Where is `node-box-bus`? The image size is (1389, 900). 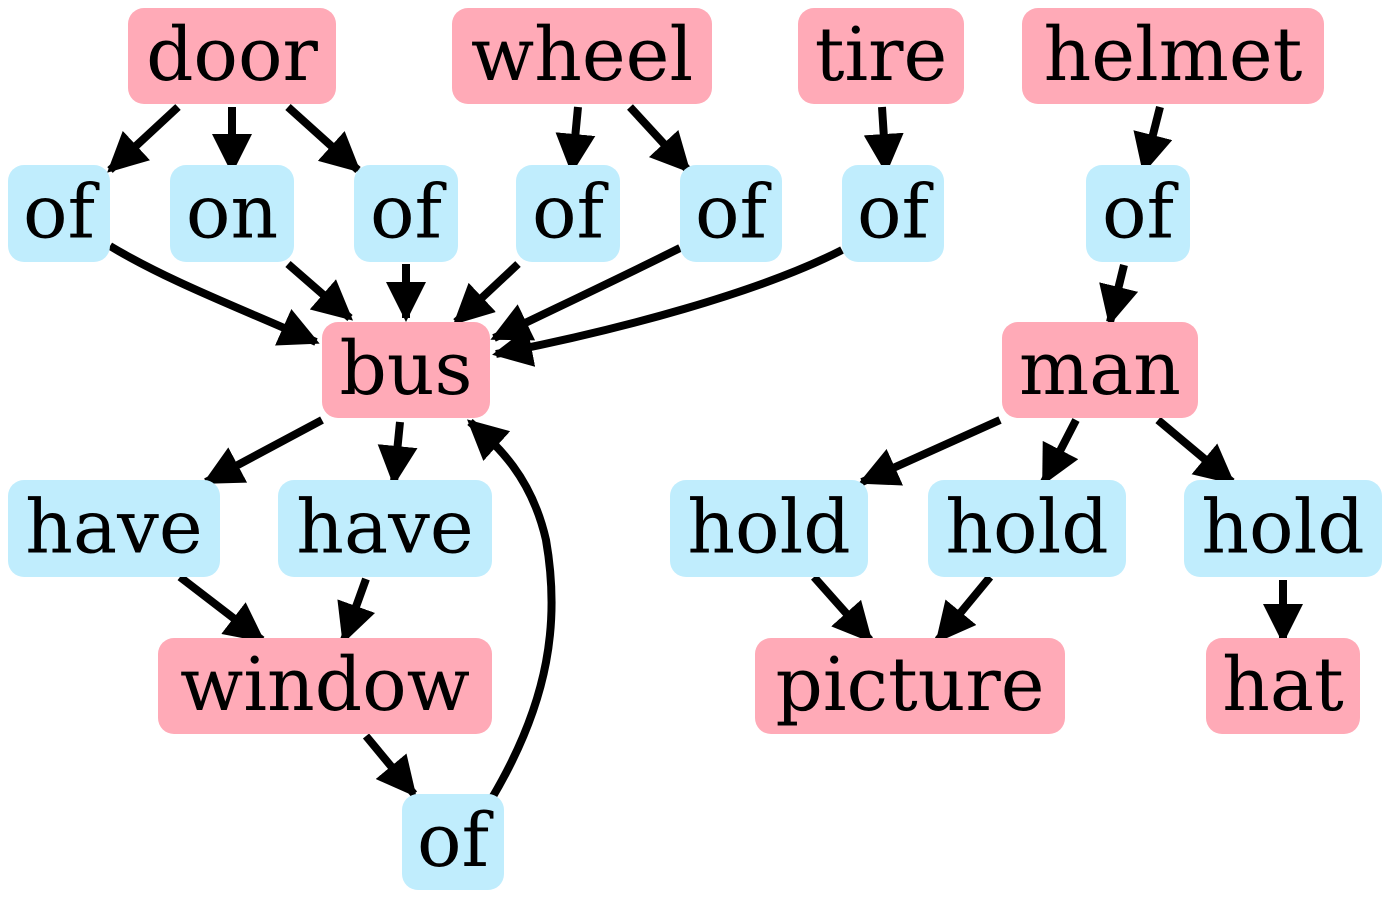 node-box-bus is located at coordinates (406, 370).